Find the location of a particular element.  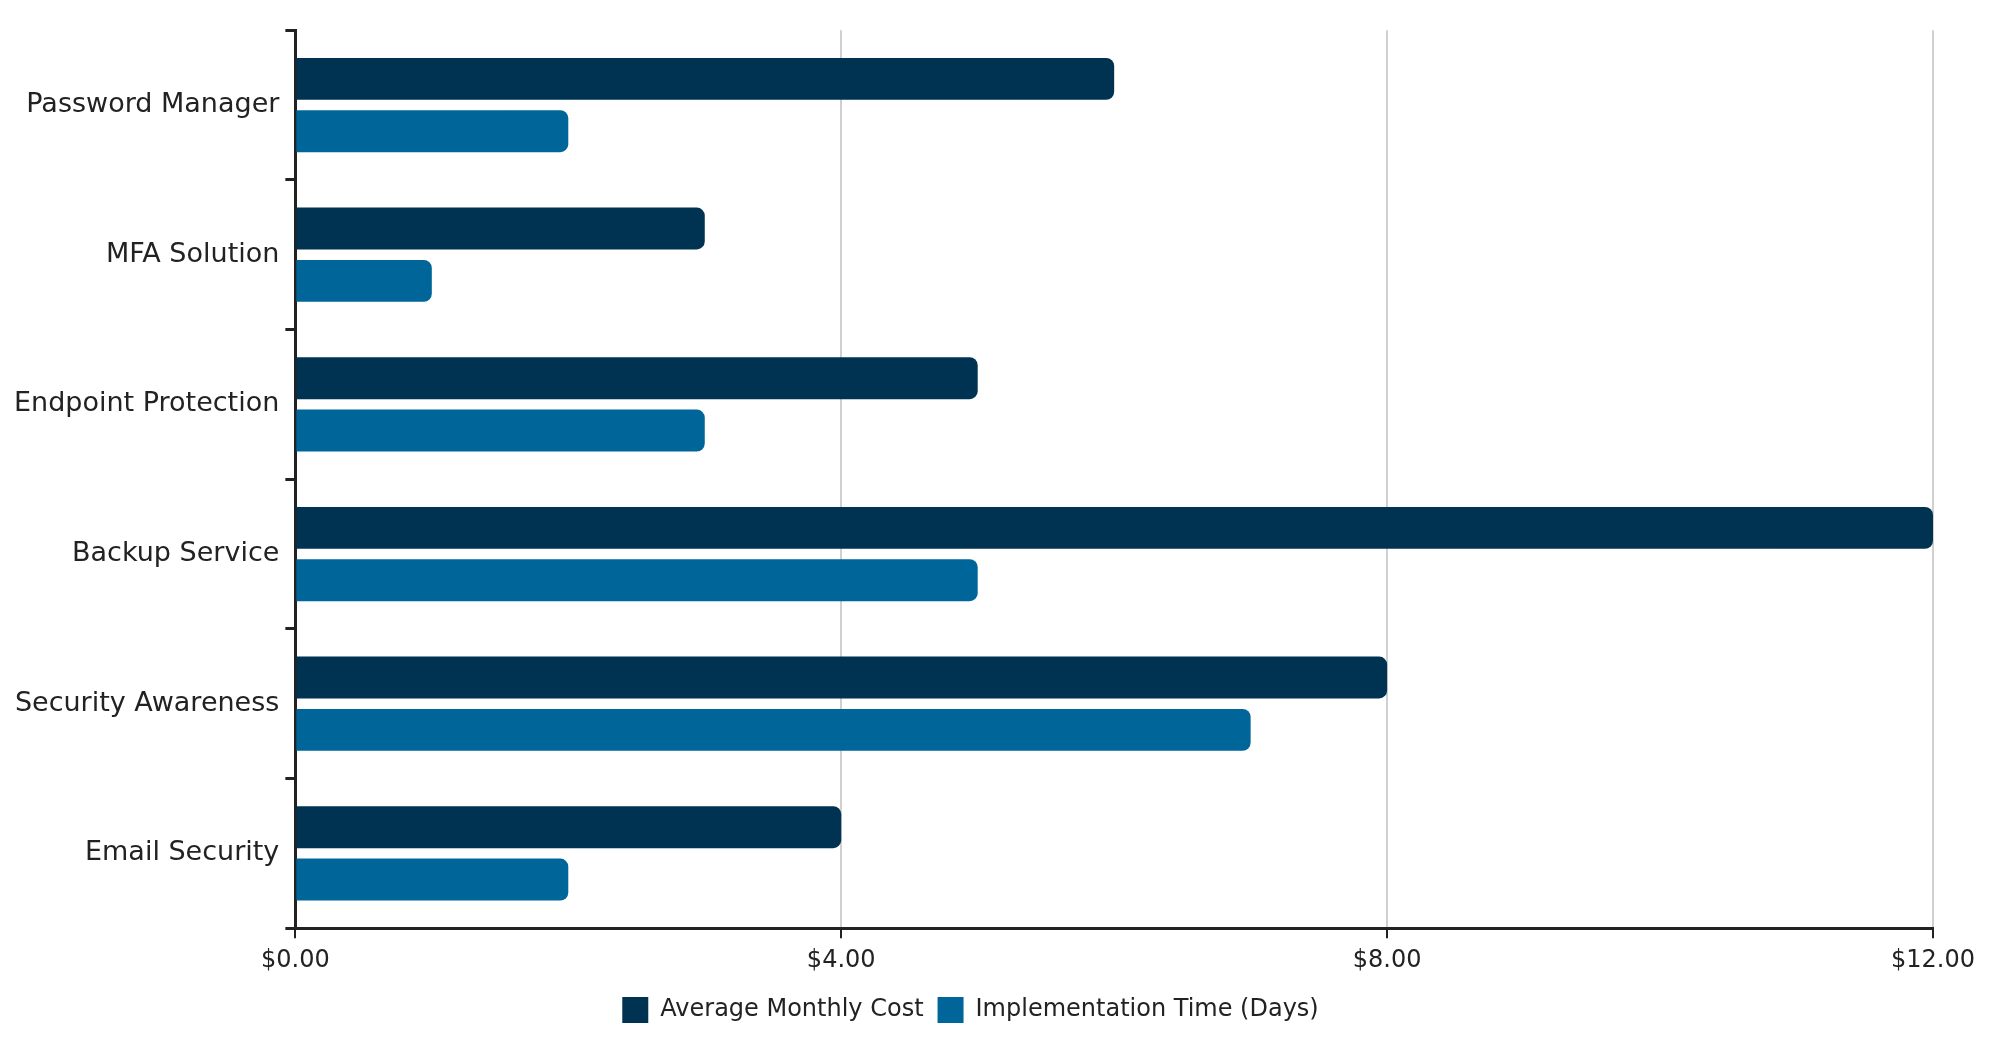

y-tick-label: Email Security is located at coordinates (182, 851).